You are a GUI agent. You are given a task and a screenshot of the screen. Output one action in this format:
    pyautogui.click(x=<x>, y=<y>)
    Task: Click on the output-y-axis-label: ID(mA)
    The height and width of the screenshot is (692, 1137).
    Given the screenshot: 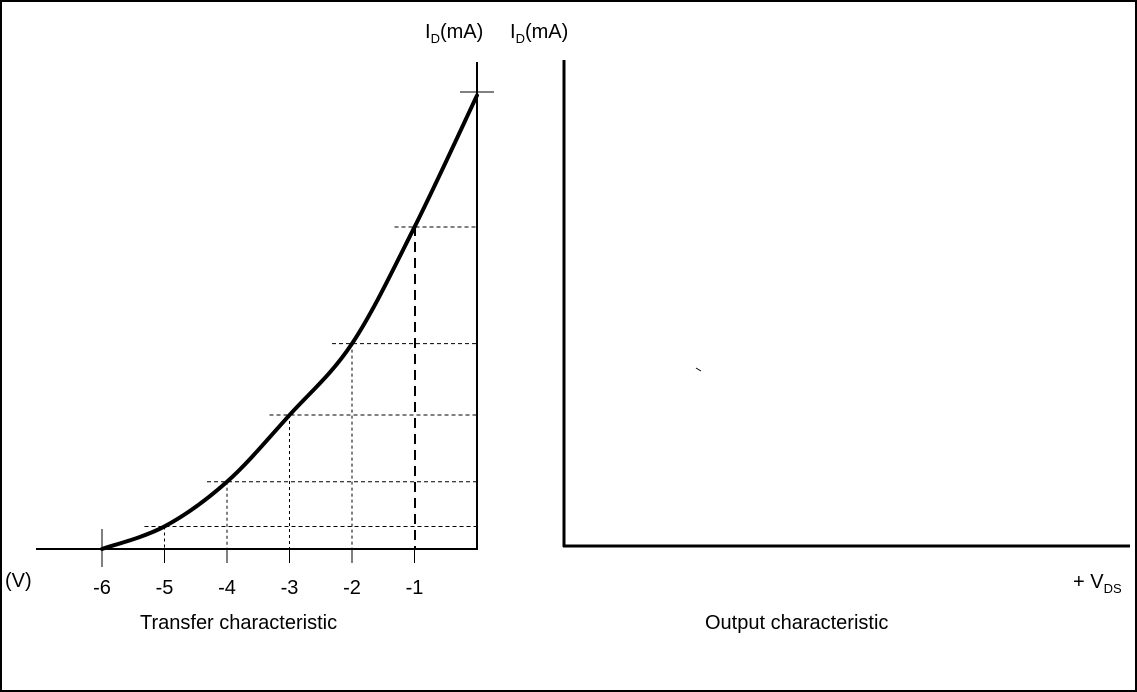 What is the action you would take?
    pyautogui.click(x=539, y=33)
    